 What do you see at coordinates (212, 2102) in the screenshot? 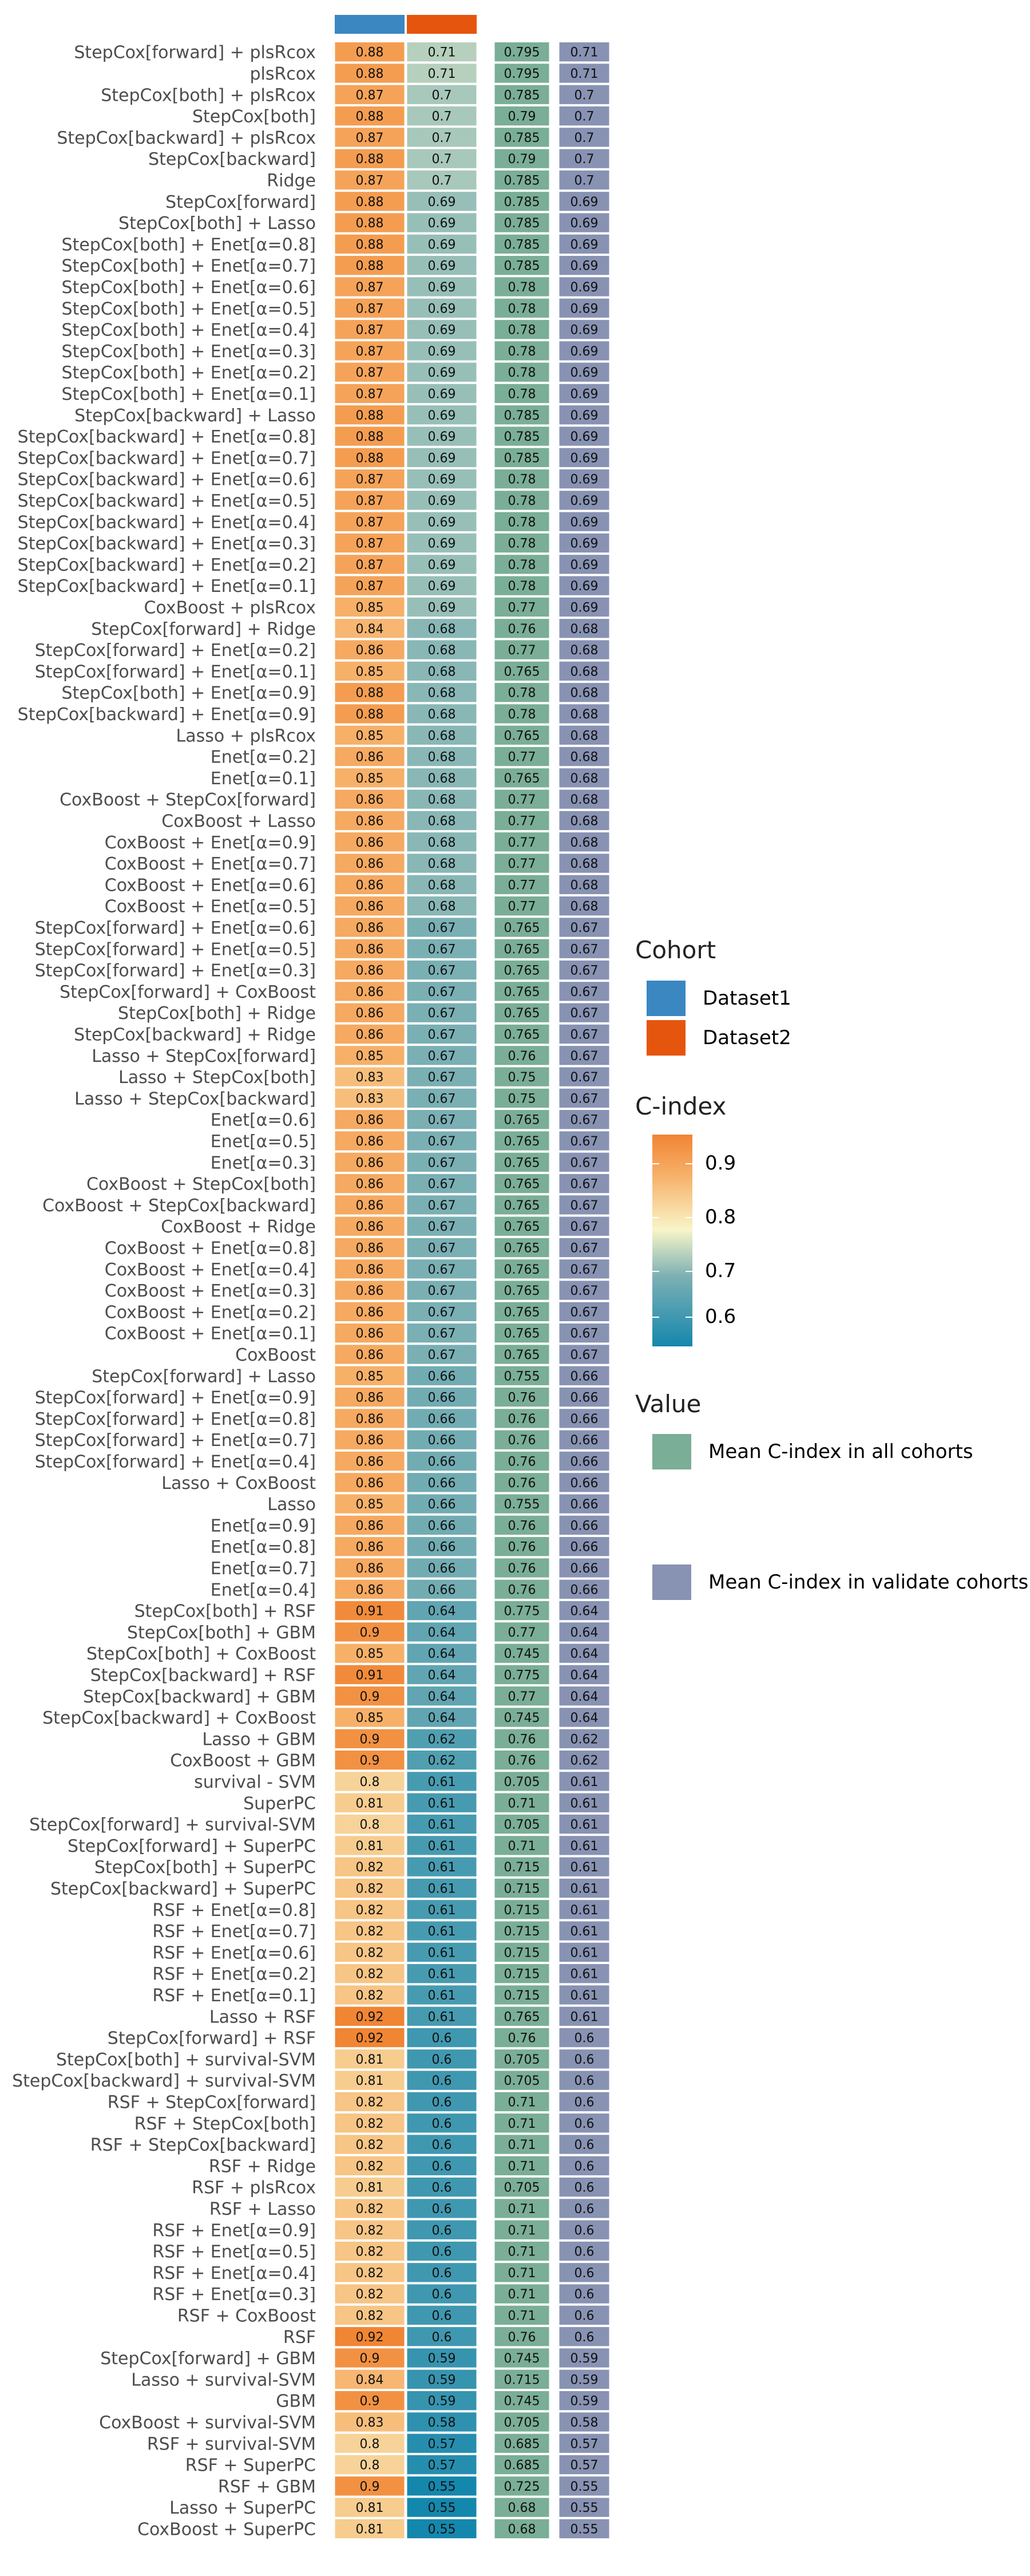
I see `row-label: RSF + StepCox[forward]` at bounding box center [212, 2102].